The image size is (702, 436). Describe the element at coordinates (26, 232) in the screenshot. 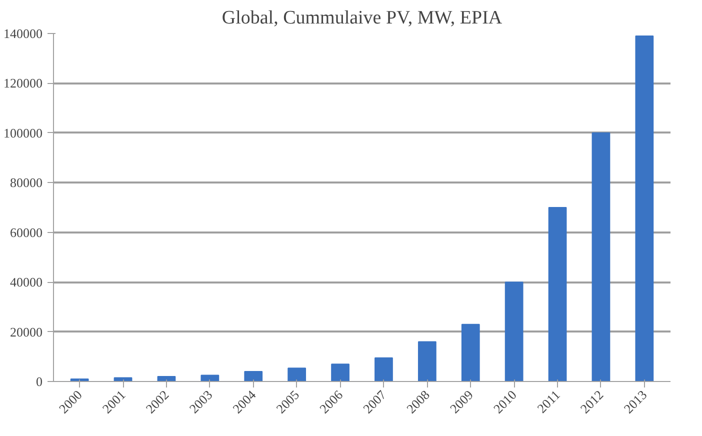

I see `y-tick-label: 60000` at that location.